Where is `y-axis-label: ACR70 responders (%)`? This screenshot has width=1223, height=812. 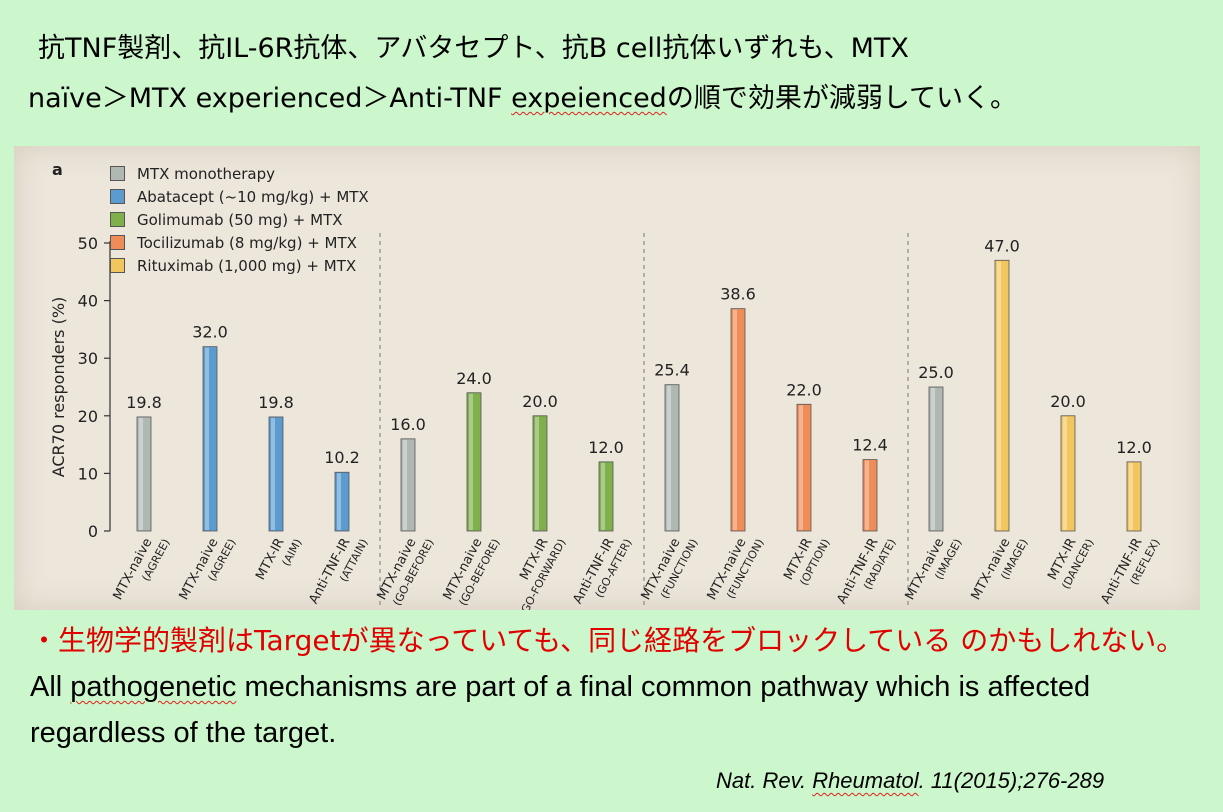
y-axis-label: ACR70 responders (%) is located at coordinates (58, 387).